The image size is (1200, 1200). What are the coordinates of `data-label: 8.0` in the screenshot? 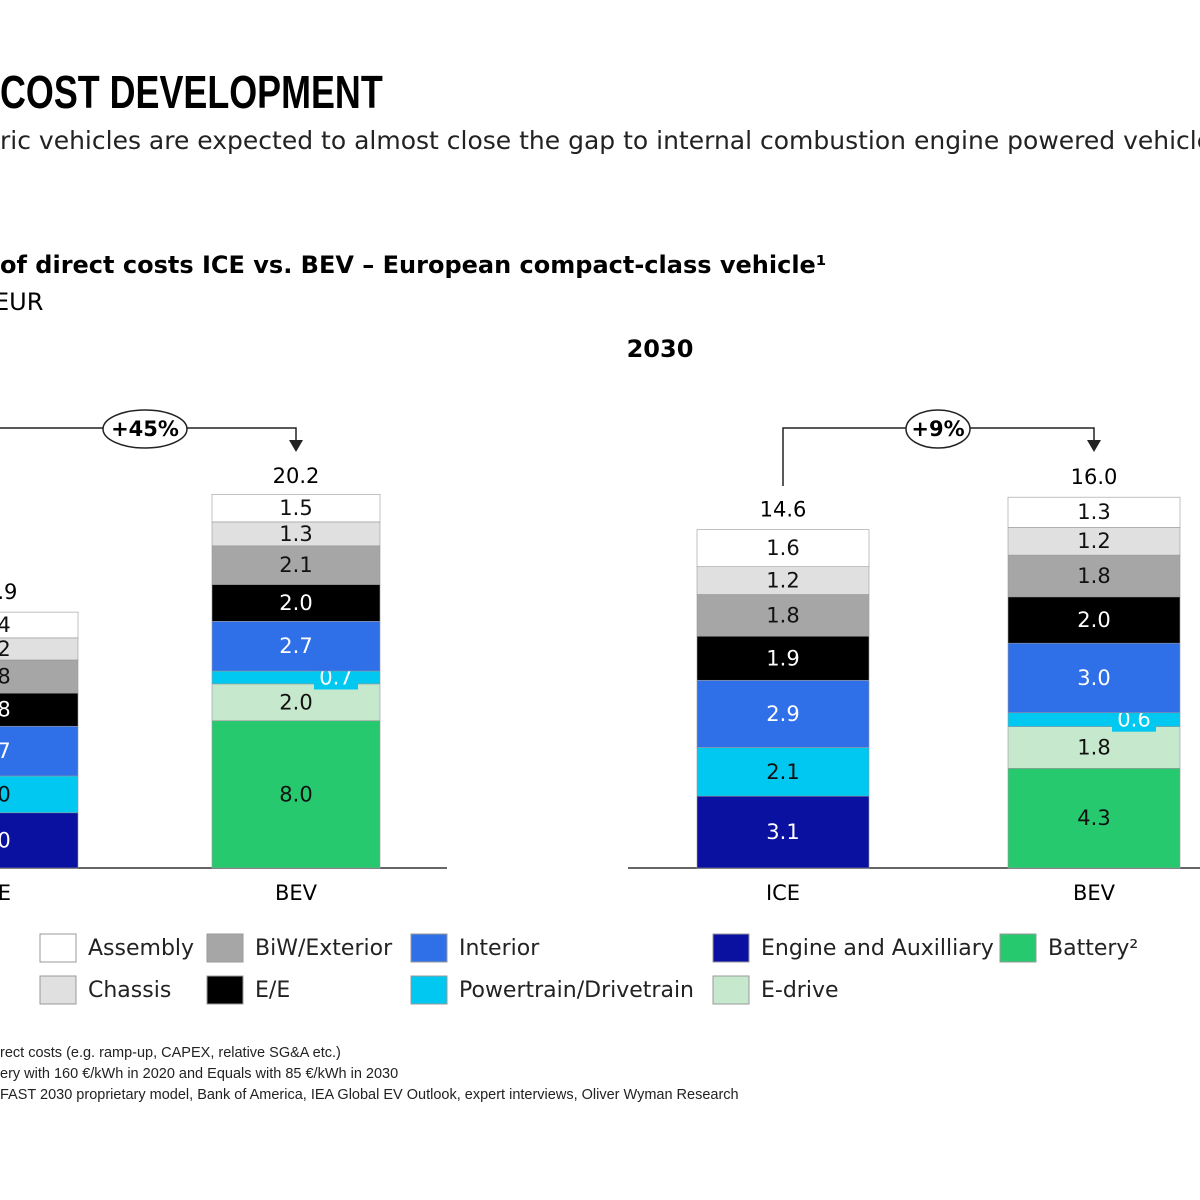 It's located at (295, 794).